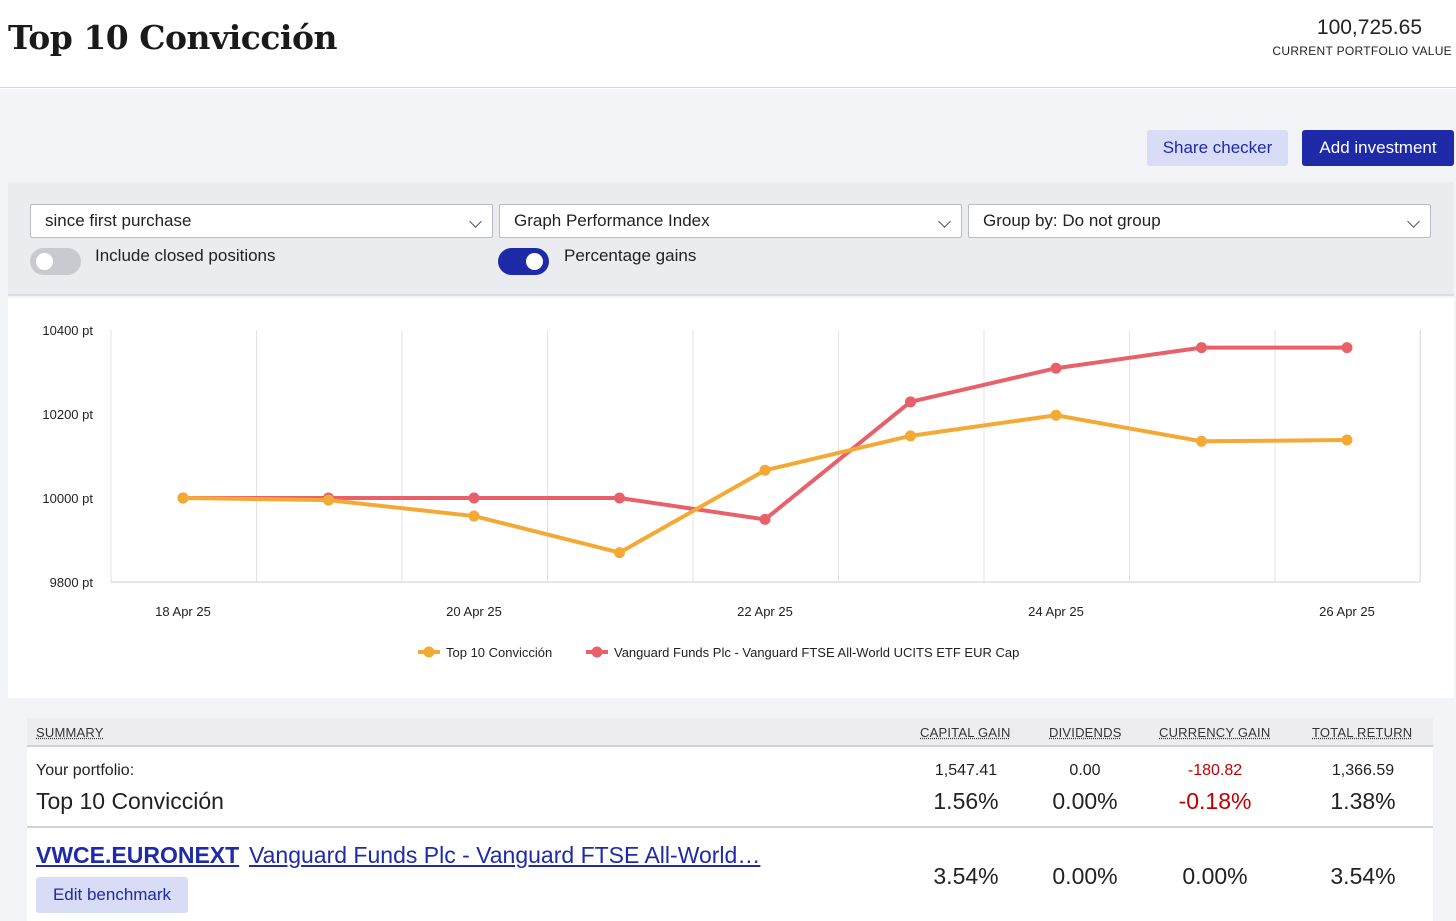 The width and height of the screenshot is (1456, 921). Describe the element at coordinates (172, 37) in the screenshot. I see `page-title: Top 10 Convicción` at that location.